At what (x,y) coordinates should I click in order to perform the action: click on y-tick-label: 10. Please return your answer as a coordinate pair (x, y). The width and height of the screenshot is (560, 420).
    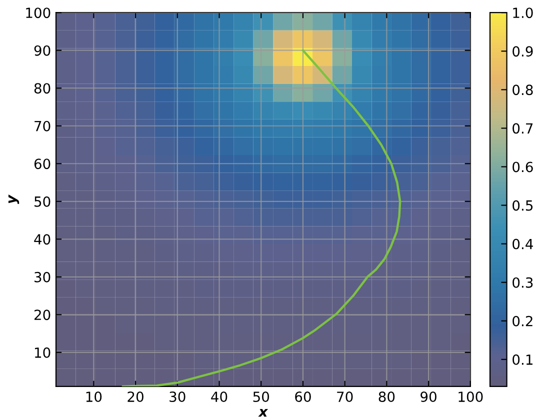
    Looking at the image, I should click on (42, 352).